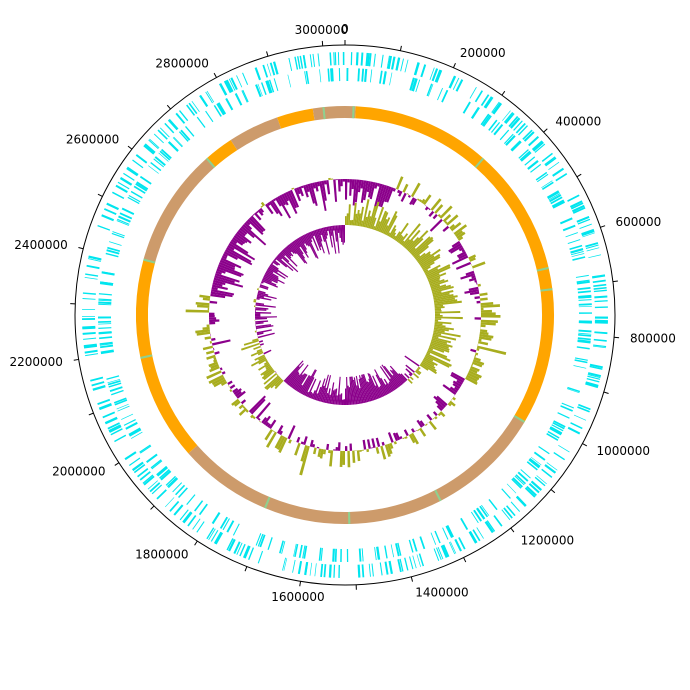  I want to click on axis-tick-label: 2200000, so click(35, 362).